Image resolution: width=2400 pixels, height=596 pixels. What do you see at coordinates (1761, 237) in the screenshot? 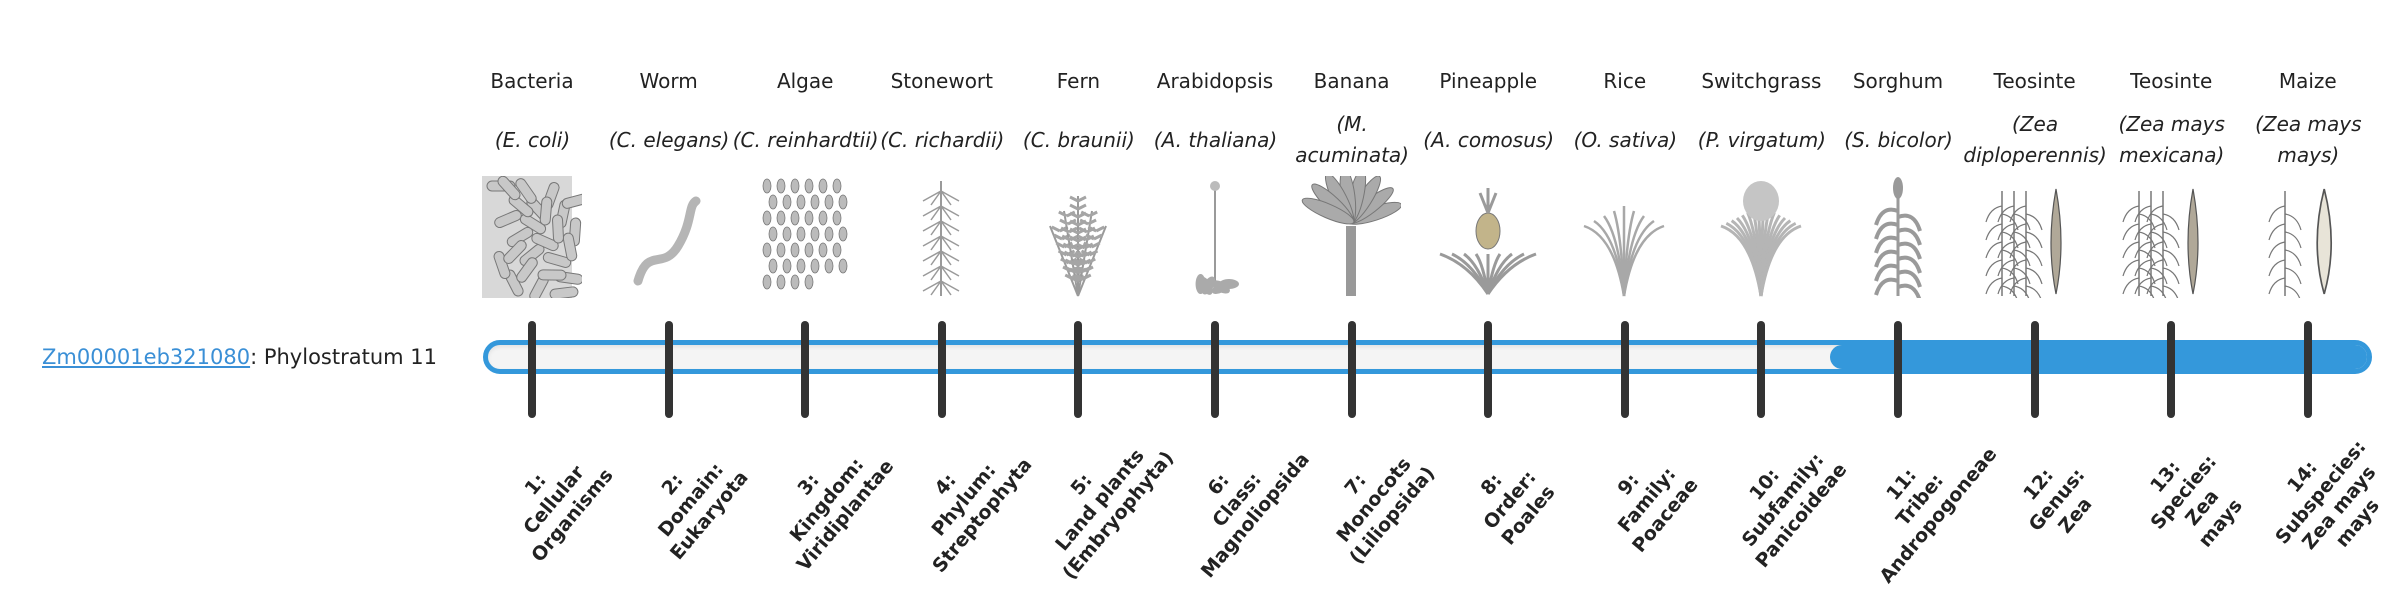
I see `bushy-grass-icon` at bounding box center [1761, 237].